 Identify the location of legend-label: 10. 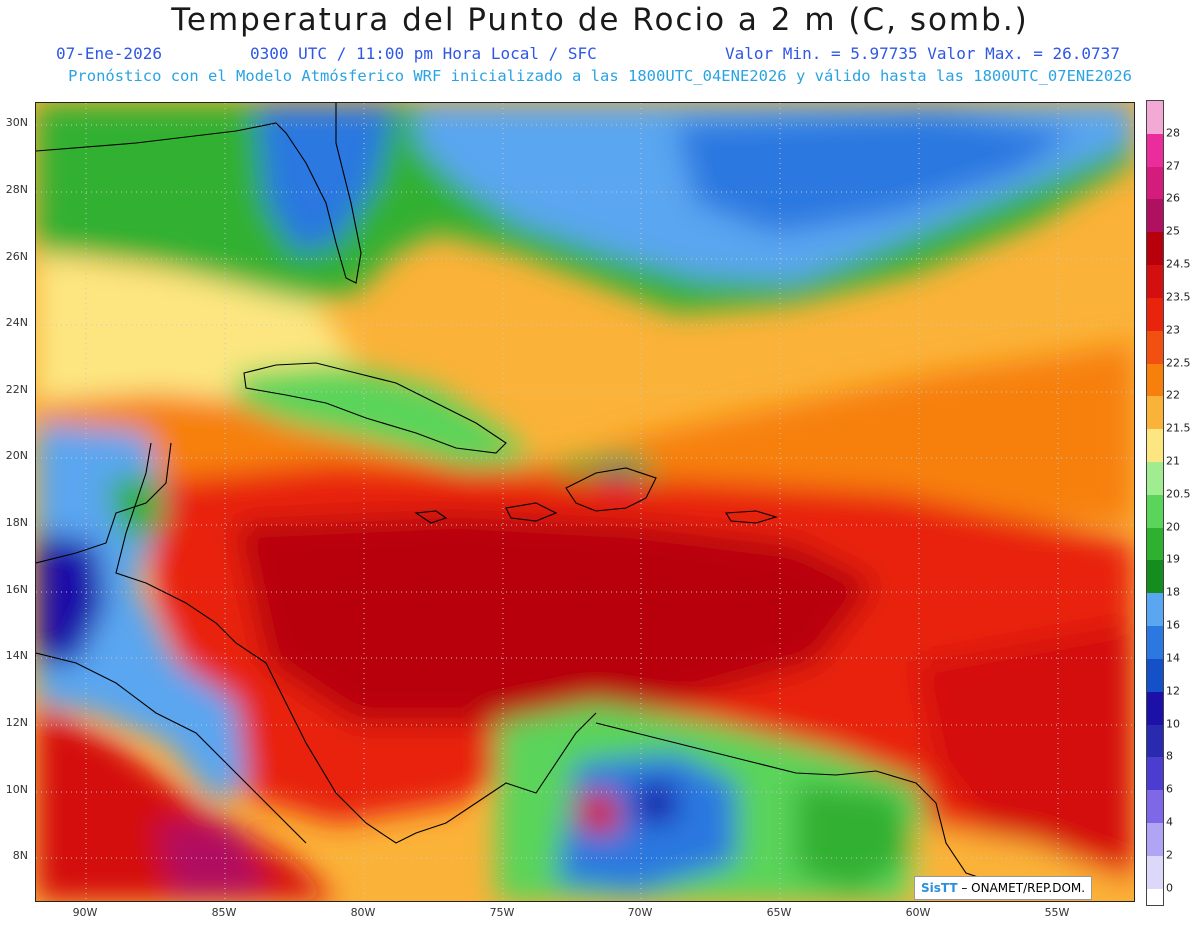
(1173, 723).